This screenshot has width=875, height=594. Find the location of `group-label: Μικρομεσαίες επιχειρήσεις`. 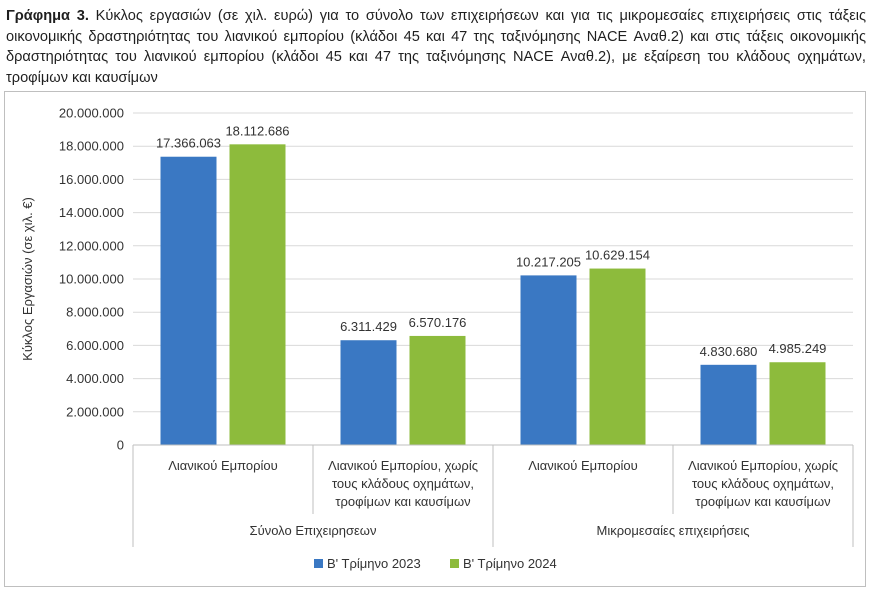

group-label: Μικρομεσαίες επιχειρήσεις is located at coordinates (673, 530).